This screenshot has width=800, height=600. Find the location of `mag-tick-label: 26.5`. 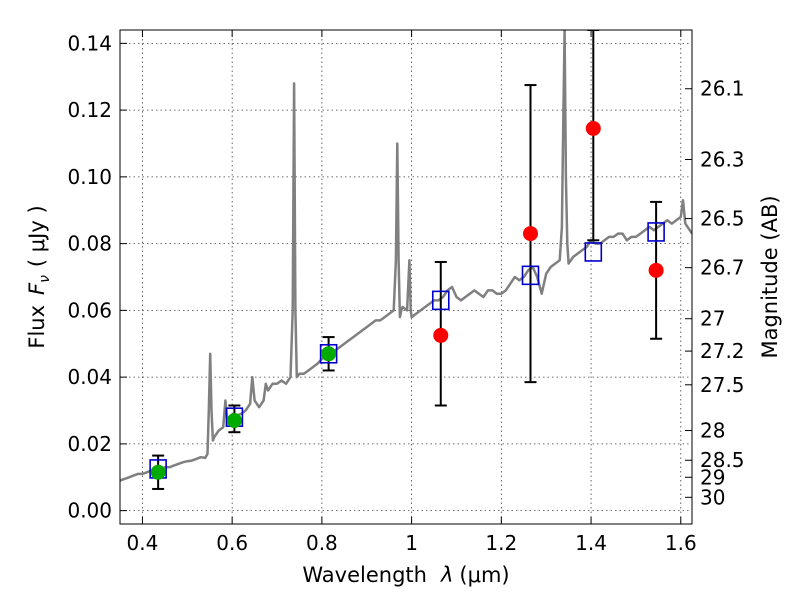

mag-tick-label: 26.5 is located at coordinates (722, 219).